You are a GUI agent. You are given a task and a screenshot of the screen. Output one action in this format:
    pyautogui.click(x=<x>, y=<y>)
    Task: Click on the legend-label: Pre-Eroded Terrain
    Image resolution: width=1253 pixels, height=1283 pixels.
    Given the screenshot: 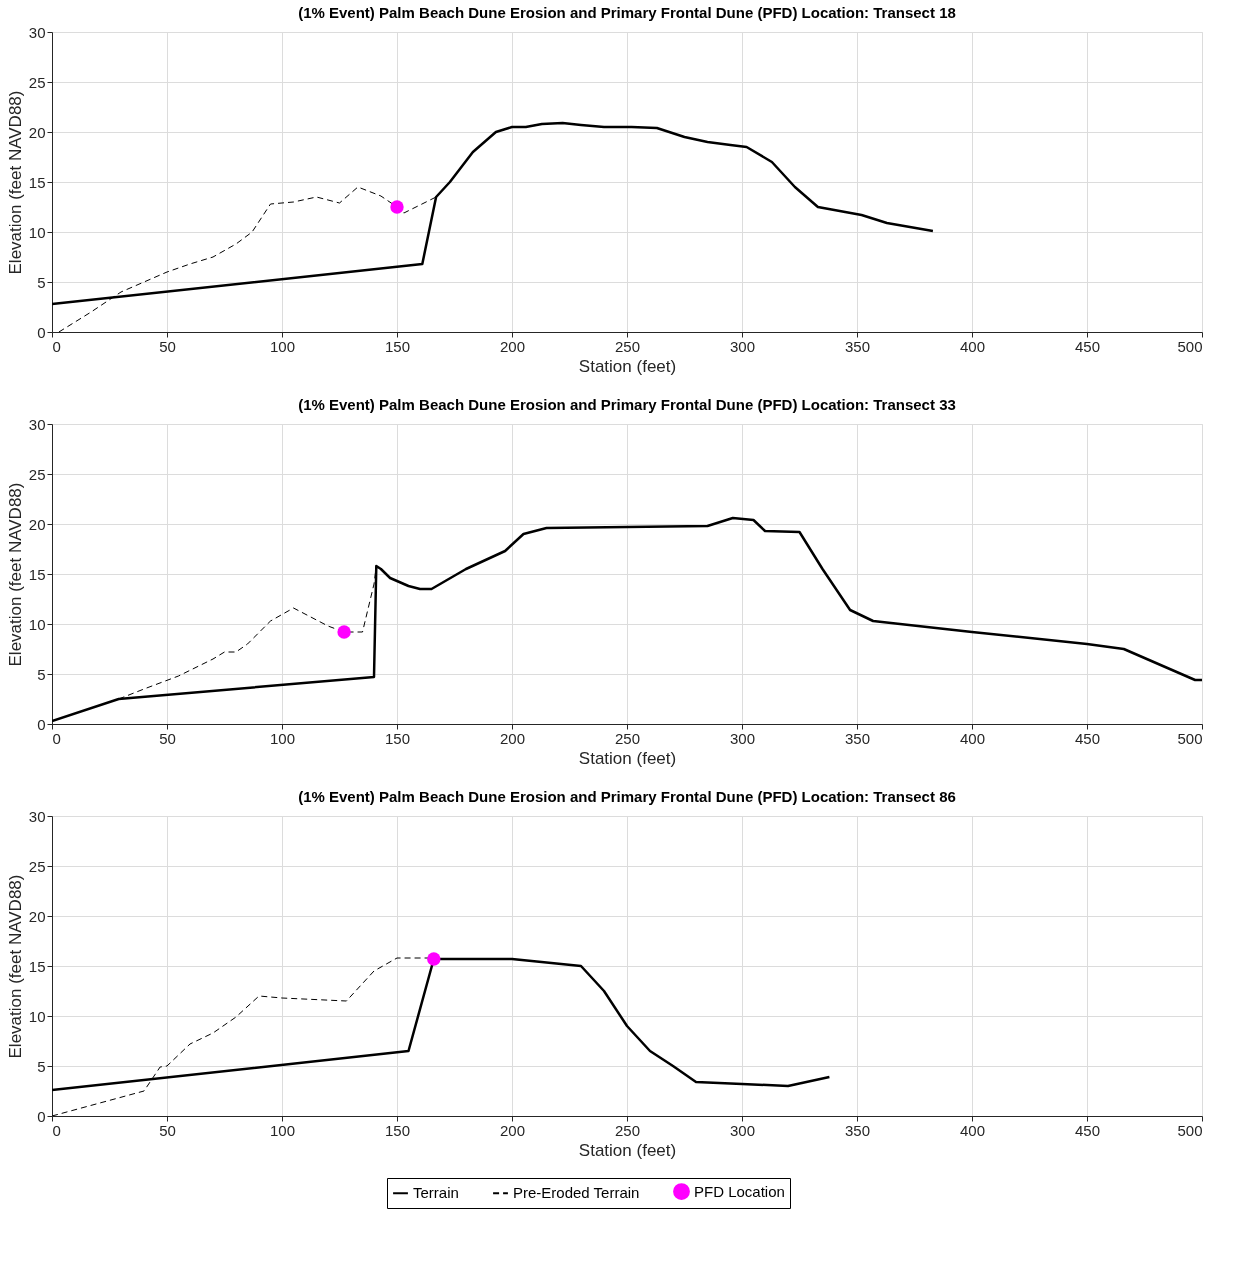 What is the action you would take?
    pyautogui.click(x=576, y=1193)
    